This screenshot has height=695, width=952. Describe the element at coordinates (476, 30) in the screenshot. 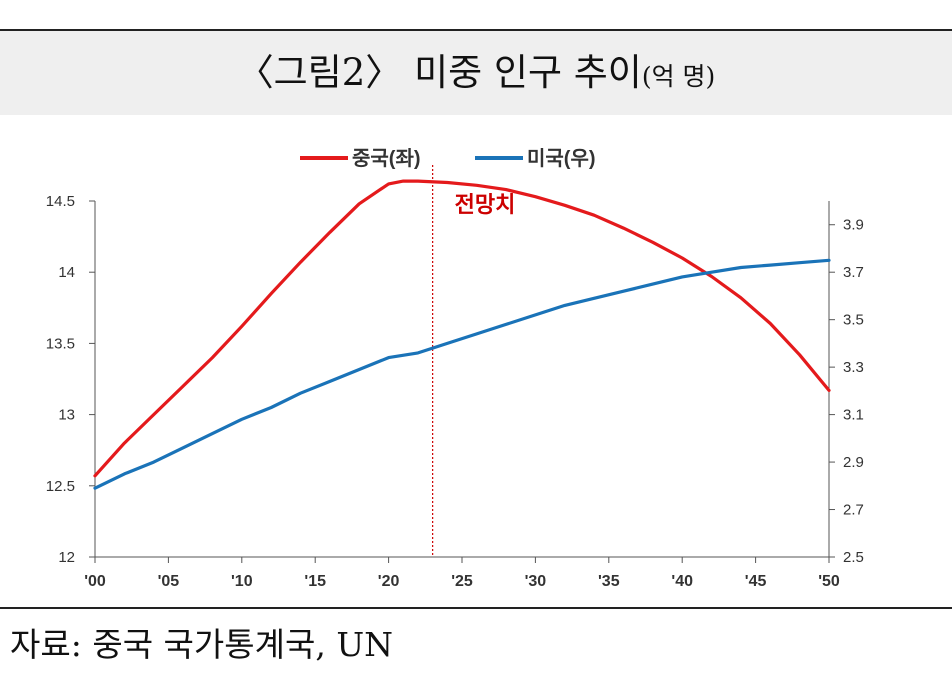

I see `title-top-rule` at that location.